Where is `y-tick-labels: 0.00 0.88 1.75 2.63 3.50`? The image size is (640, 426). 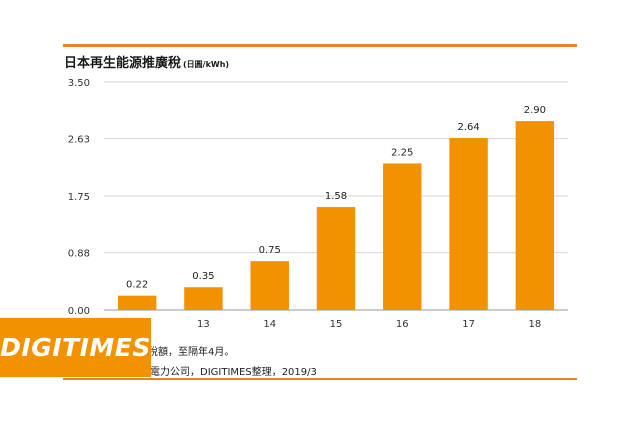
y-tick-labels: 0.00 0.88 1.75 2.63 3.50 is located at coordinates (79, 197).